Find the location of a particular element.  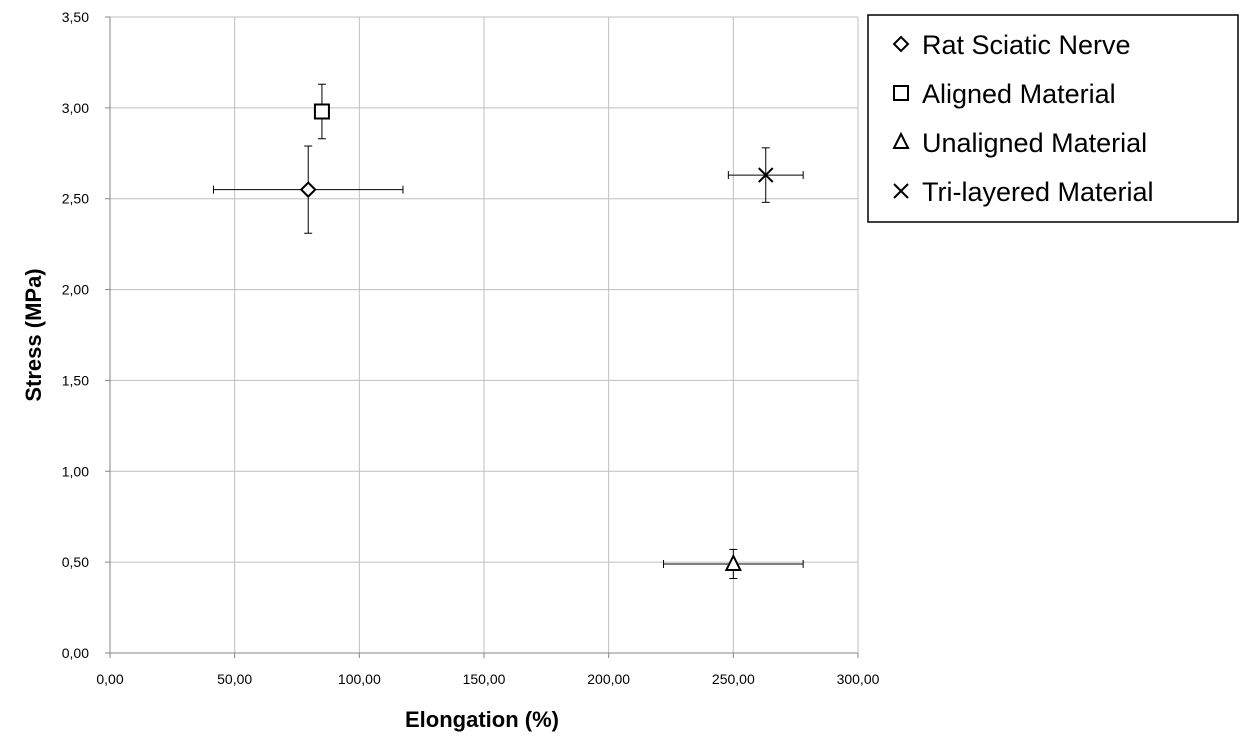

x-tick-label: 0,00 is located at coordinates (109, 679).